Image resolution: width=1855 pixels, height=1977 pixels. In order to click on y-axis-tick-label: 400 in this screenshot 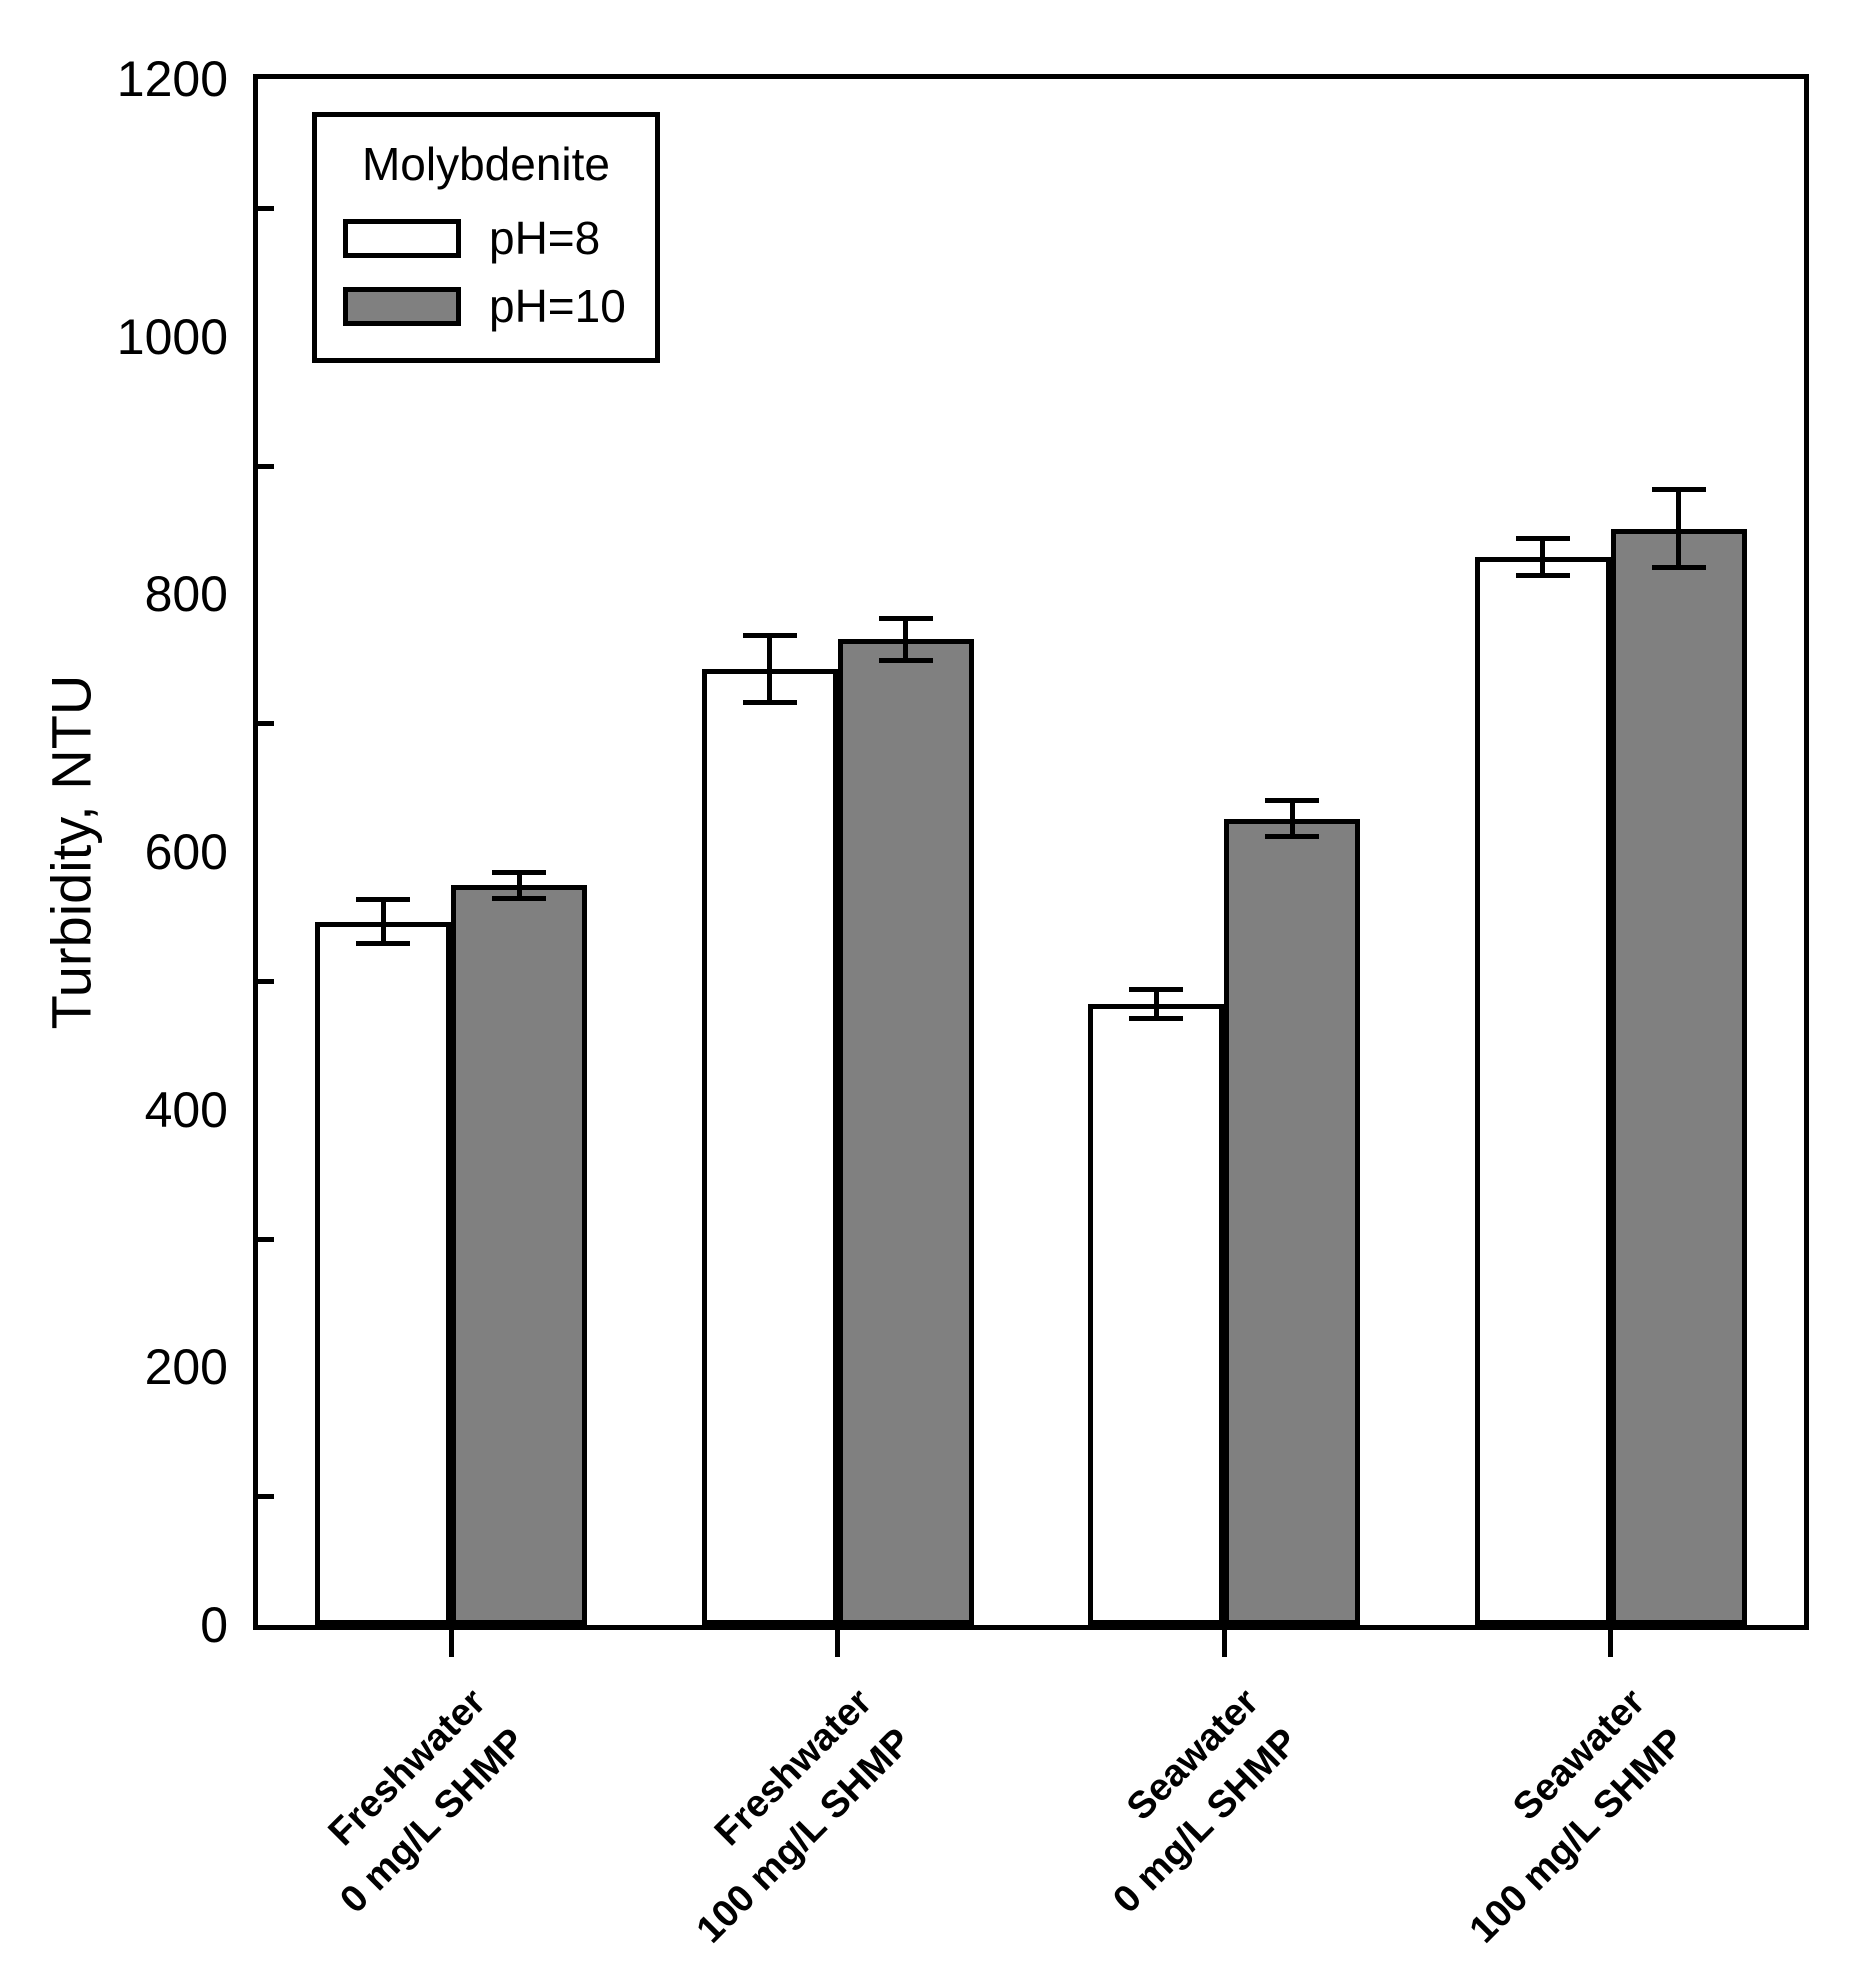, I will do `click(186, 1109)`.